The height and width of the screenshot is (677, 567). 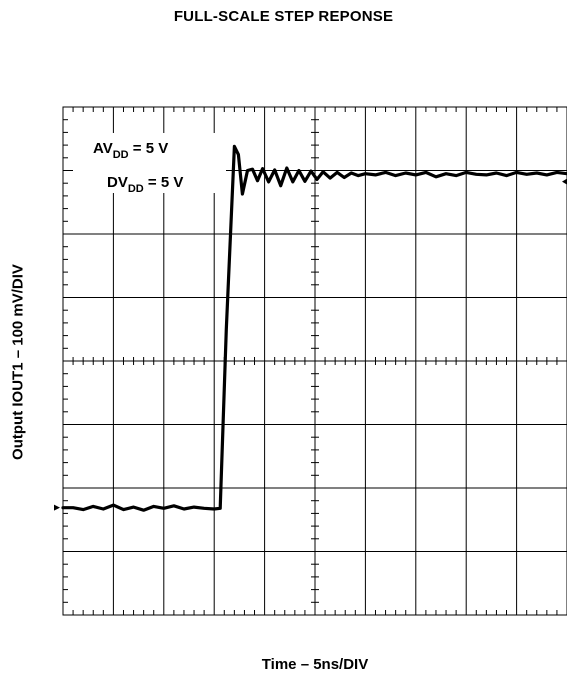 I want to click on avdd-annotation: AVDD = 5 V, so click(x=130, y=150).